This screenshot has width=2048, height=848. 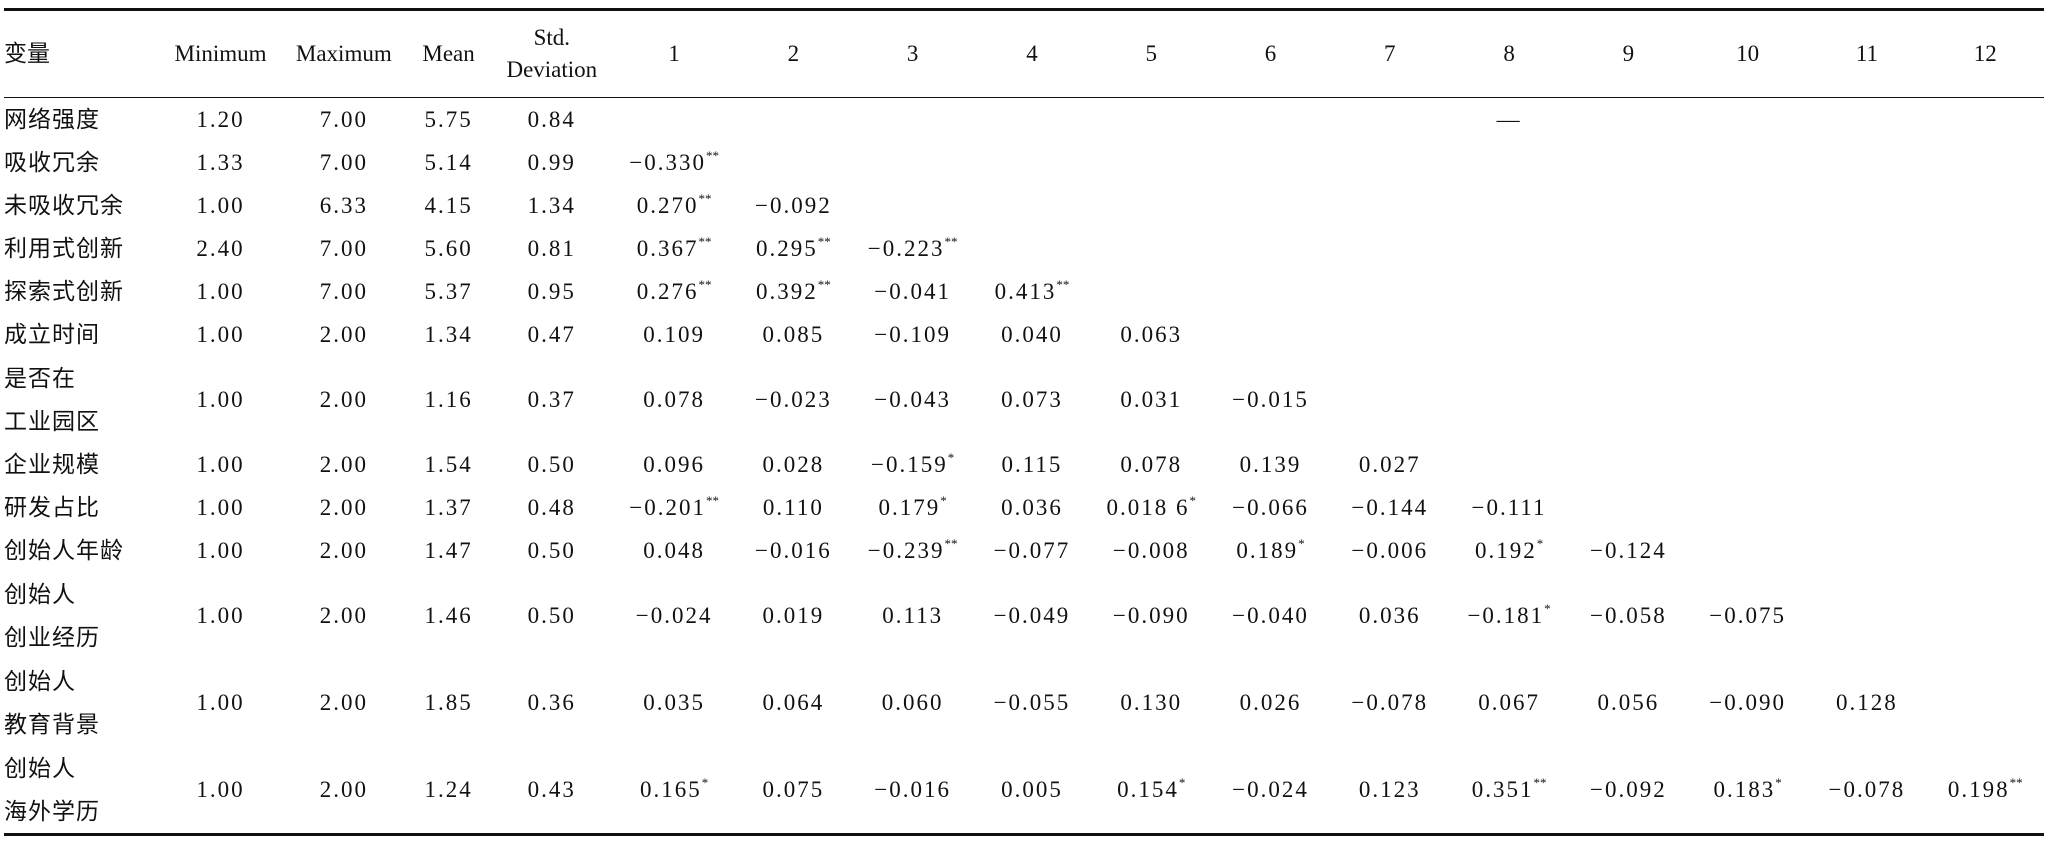 I want to click on cell-value: 0.123, so click(x=1389, y=789).